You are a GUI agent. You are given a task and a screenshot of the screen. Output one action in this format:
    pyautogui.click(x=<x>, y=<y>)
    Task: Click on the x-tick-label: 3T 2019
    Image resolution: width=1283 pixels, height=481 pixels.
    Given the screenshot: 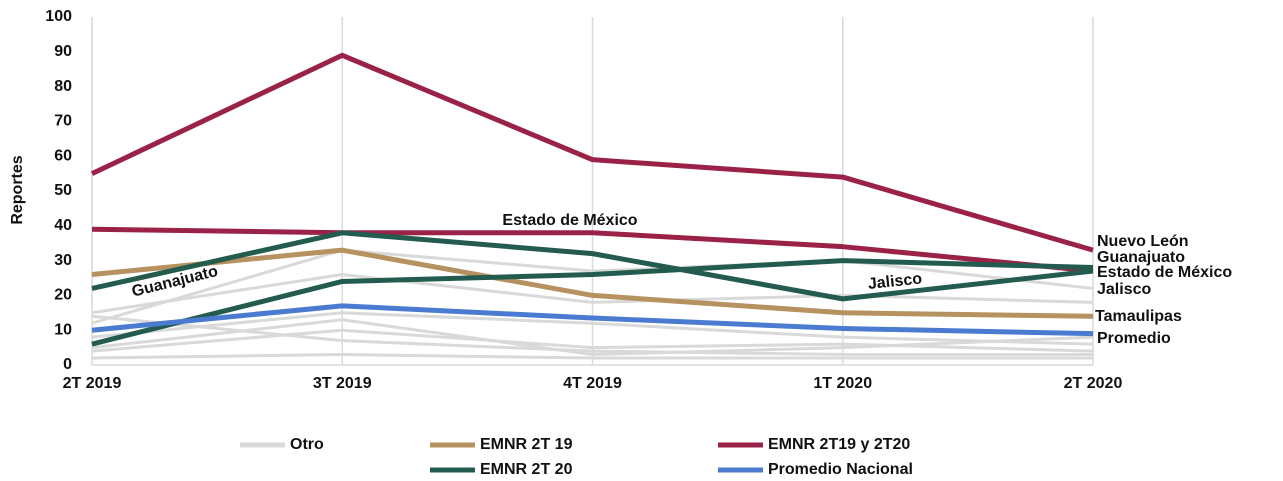 What is the action you would take?
    pyautogui.click(x=342, y=383)
    